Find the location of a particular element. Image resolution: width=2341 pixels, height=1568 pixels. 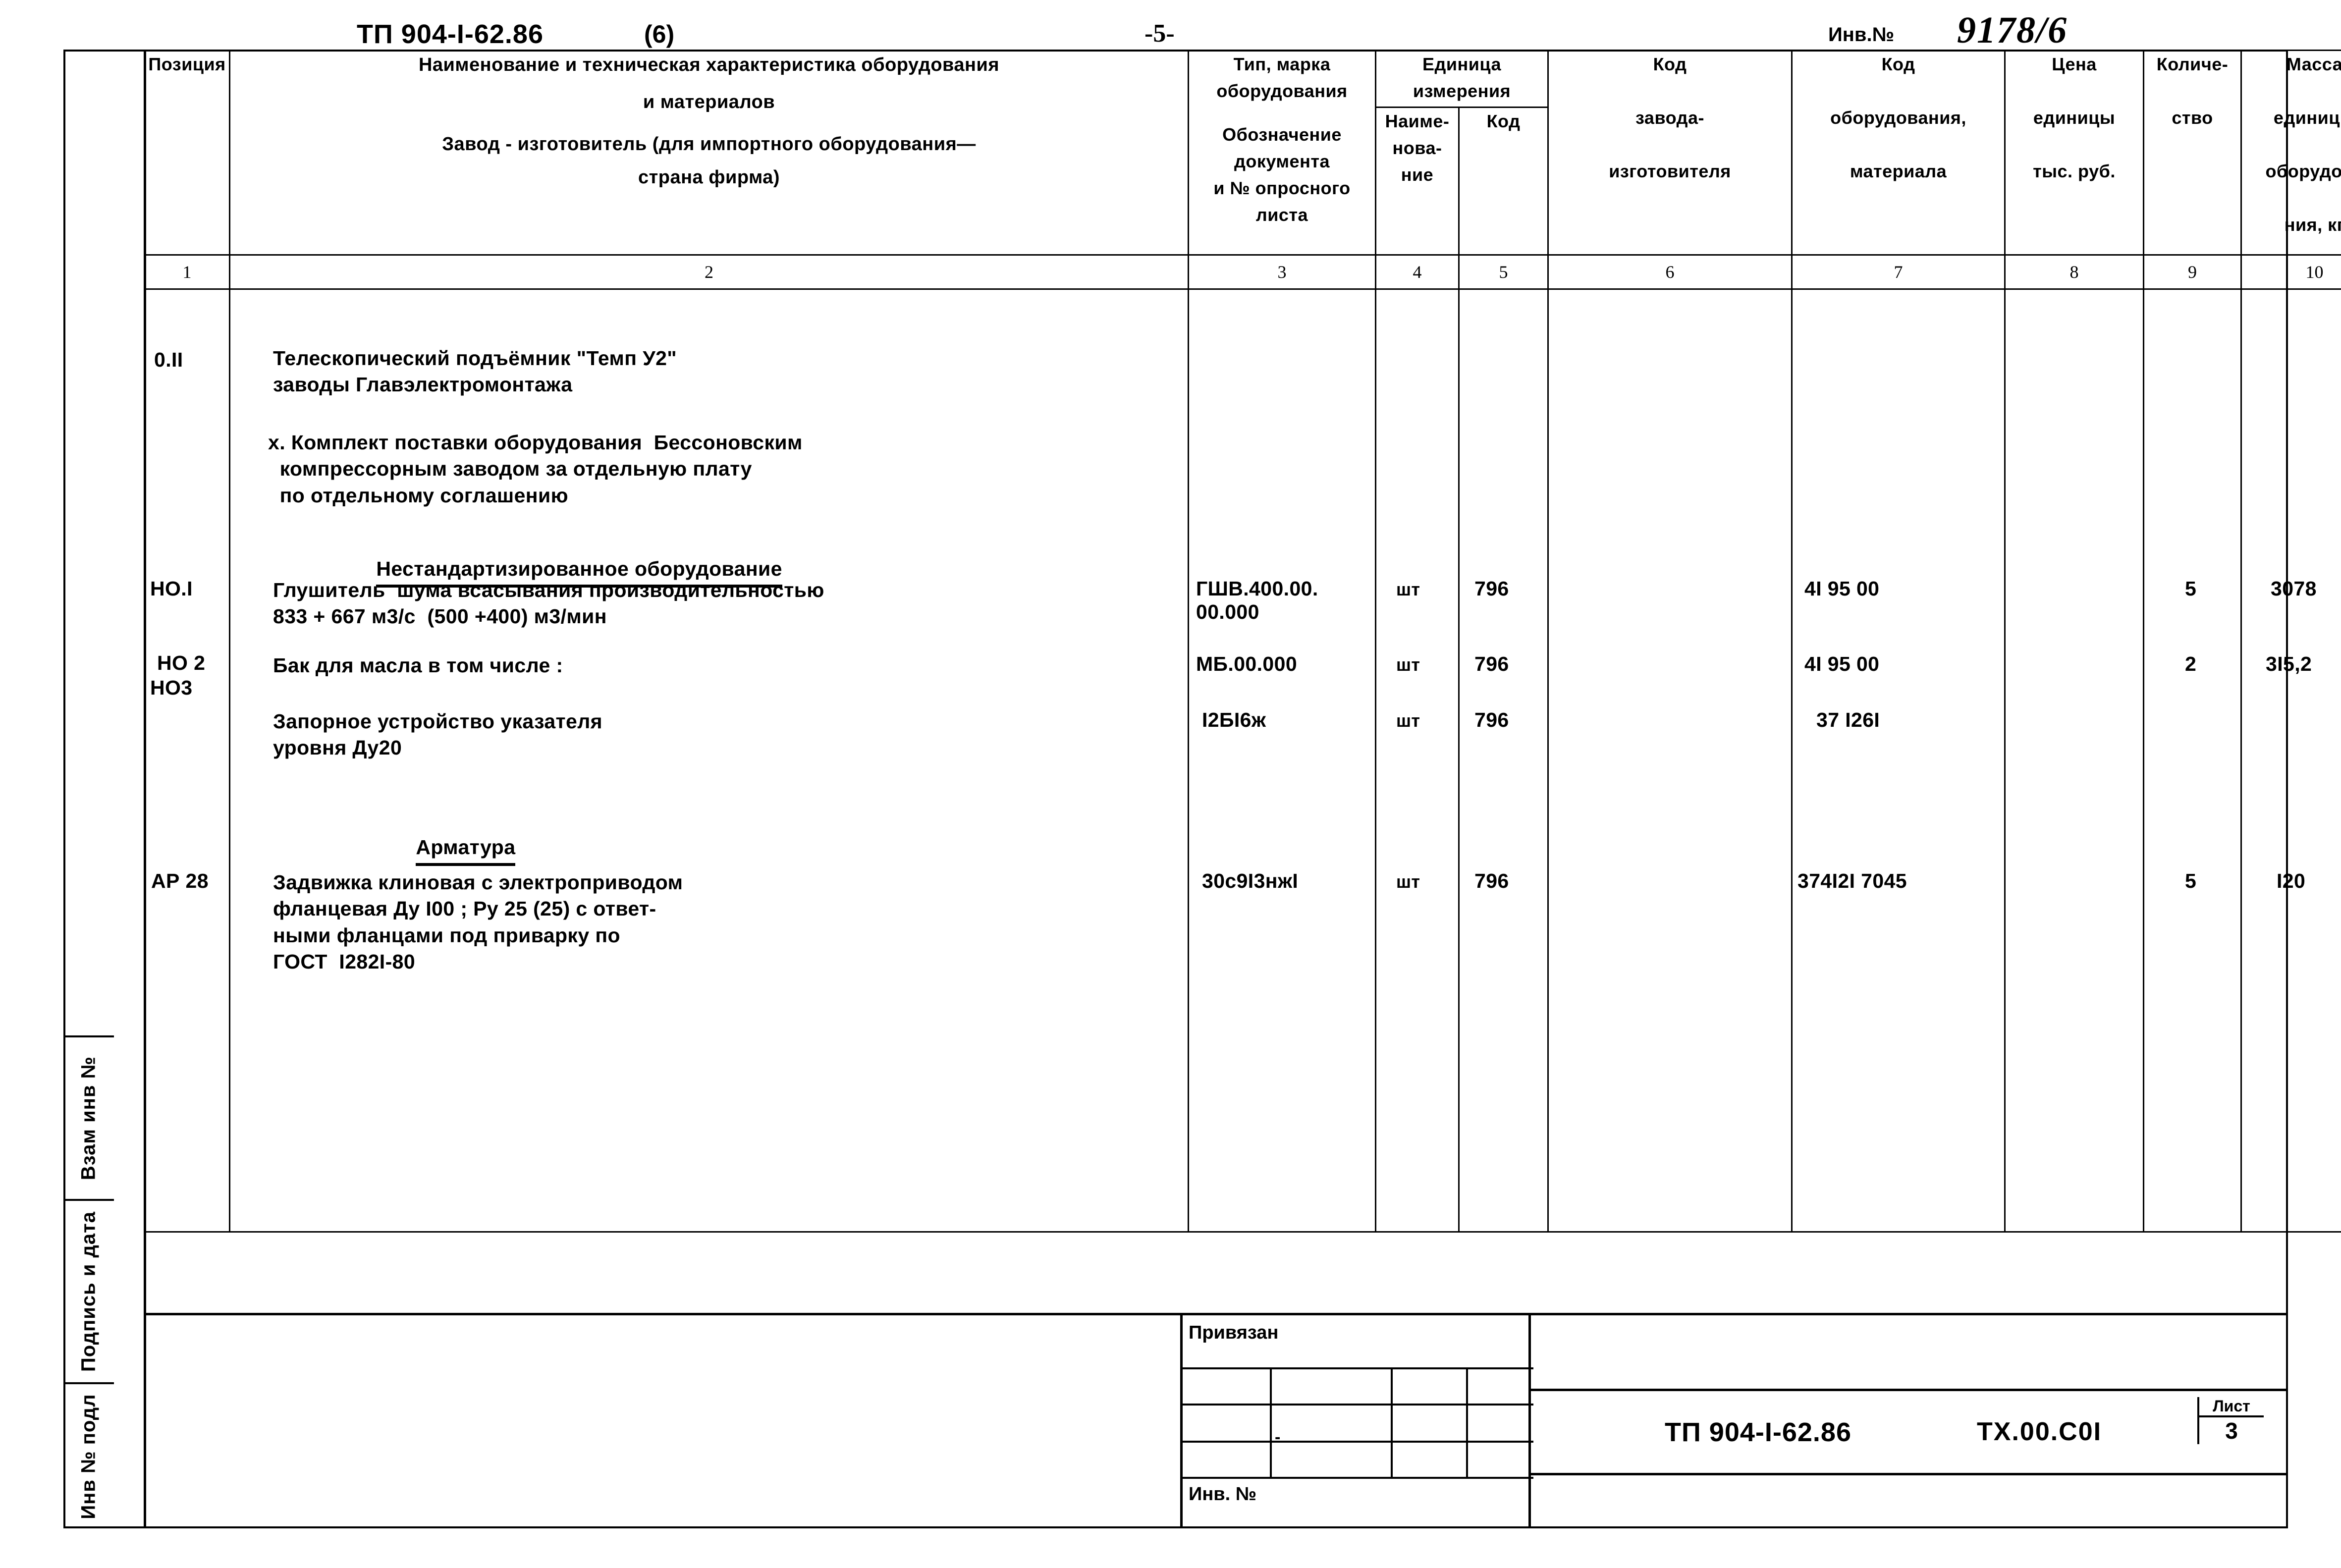

header-type-mark-line1: Тип, марка is located at coordinates (1282, 64).